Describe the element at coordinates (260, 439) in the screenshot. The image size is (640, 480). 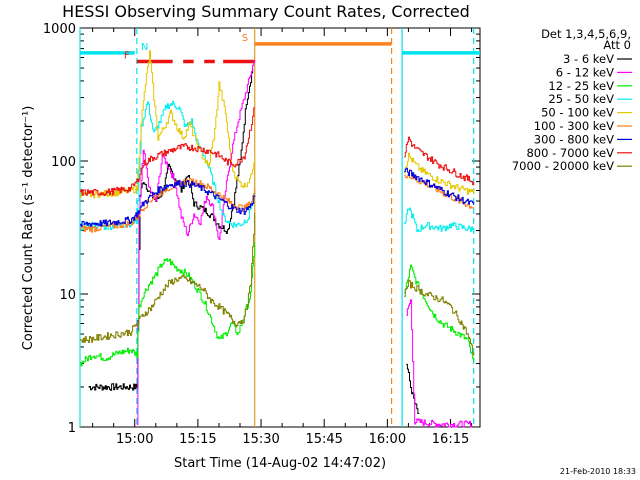
I see `x-tick-label: 15:30` at that location.